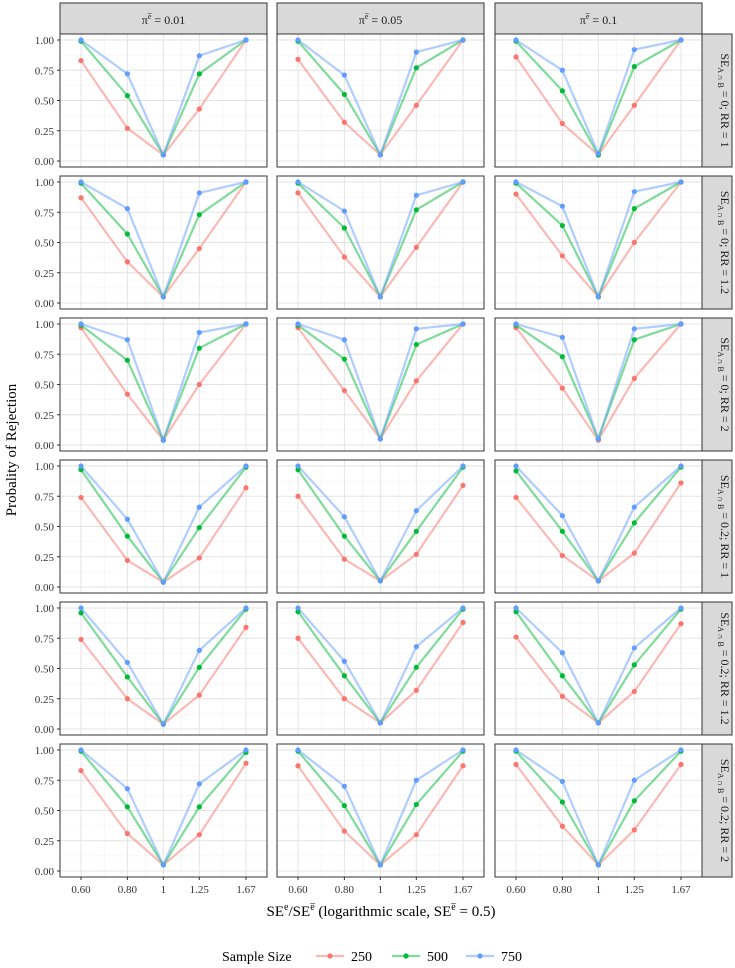 This screenshot has height=968, width=735. What do you see at coordinates (380, 810) in the screenshot?
I see `panel-r6-c2` at bounding box center [380, 810].